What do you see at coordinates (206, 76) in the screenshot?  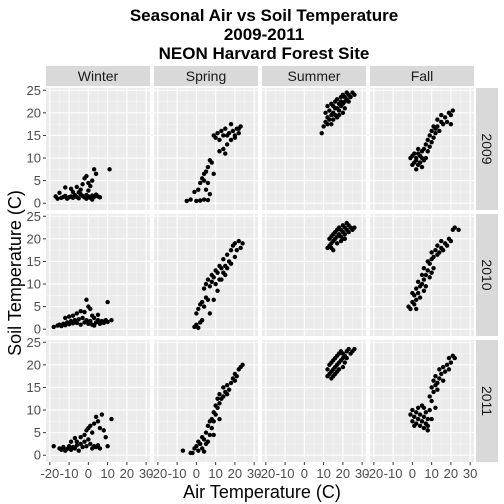 I see `facet-label-spring: Spring` at bounding box center [206, 76].